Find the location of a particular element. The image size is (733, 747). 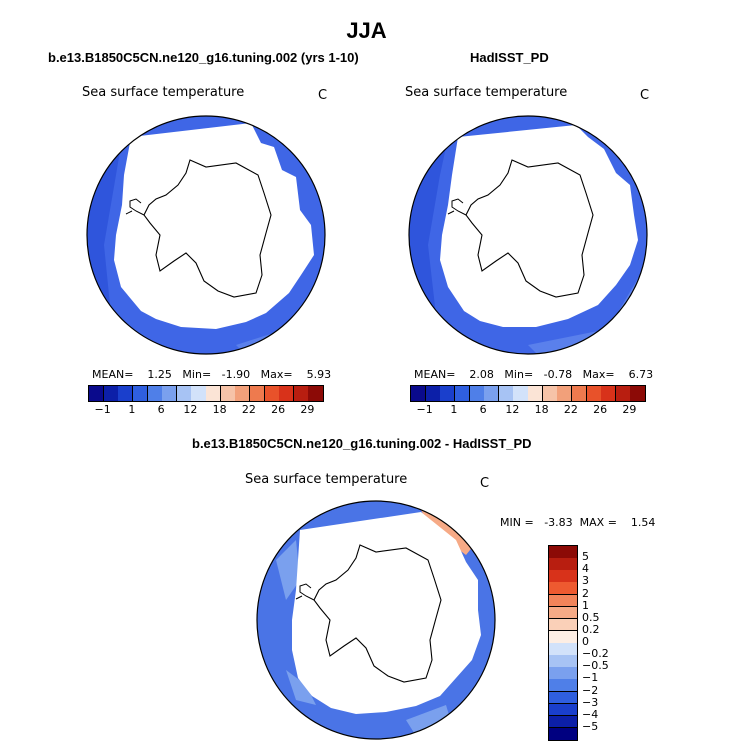

panel3-colorbar-tick-label: 5 is located at coordinates (585, 557).